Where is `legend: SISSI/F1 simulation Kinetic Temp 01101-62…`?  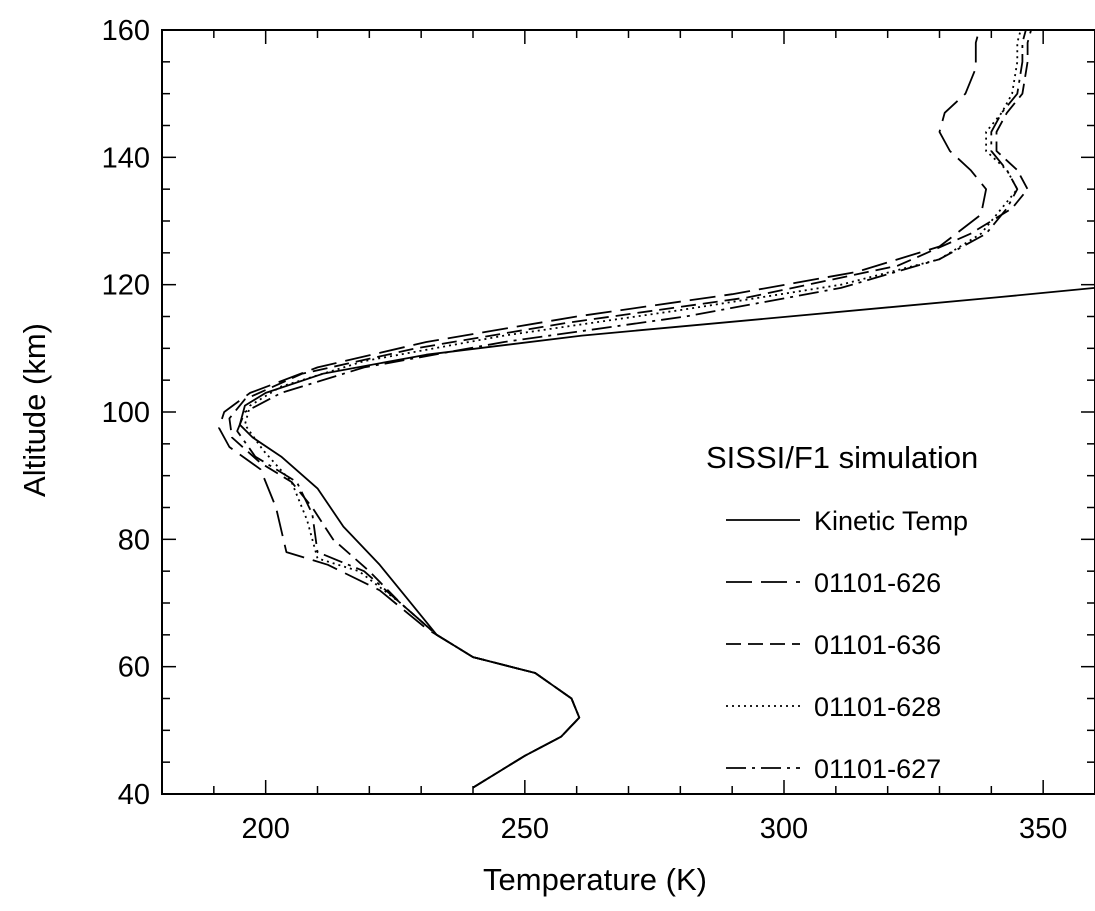 legend: SISSI/F1 simulation Kinetic Temp 01101-62… is located at coordinates (842, 612).